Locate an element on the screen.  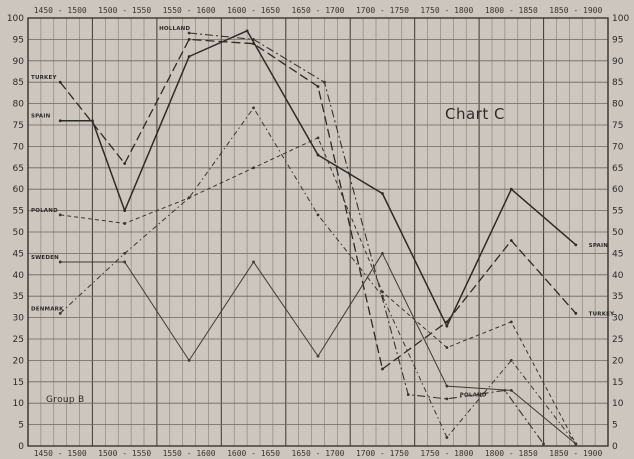
series-end-label-sweden: POLAND is located at coordinates (473, 396).